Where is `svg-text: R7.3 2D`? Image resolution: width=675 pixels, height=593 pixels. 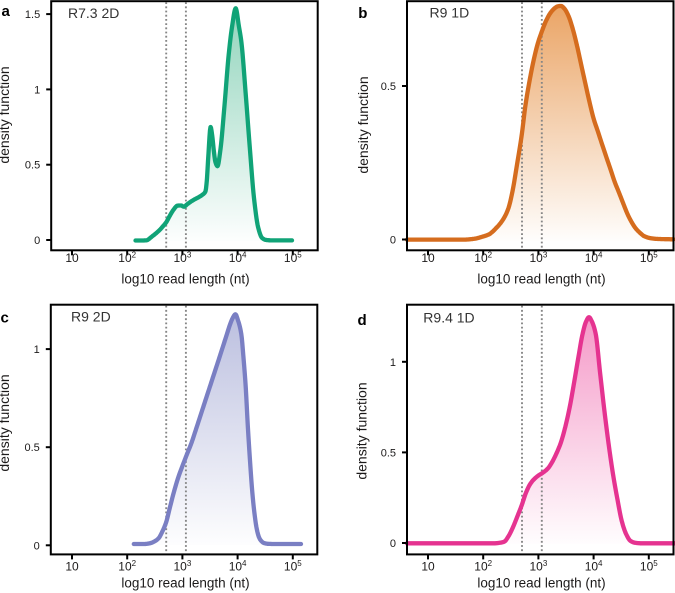 svg-text: R7.3 2D is located at coordinates (93, 13).